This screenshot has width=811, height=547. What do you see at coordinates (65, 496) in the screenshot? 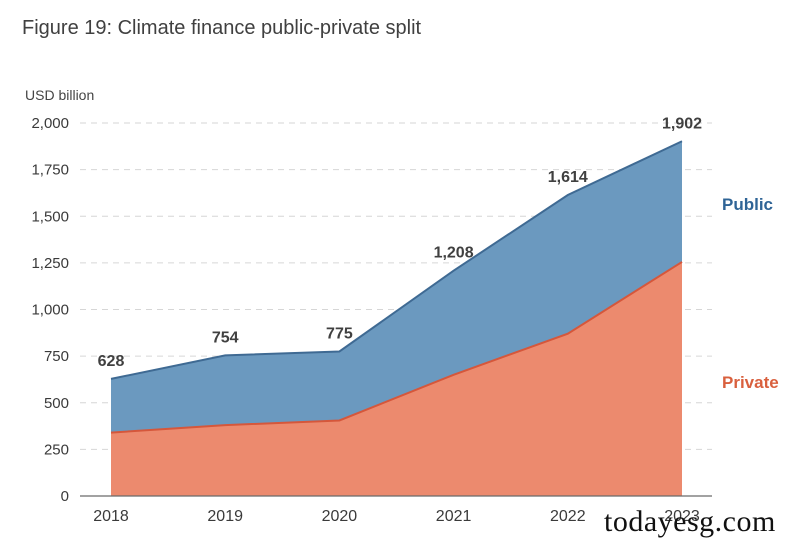
I see `y-tick-label: 0` at bounding box center [65, 496].